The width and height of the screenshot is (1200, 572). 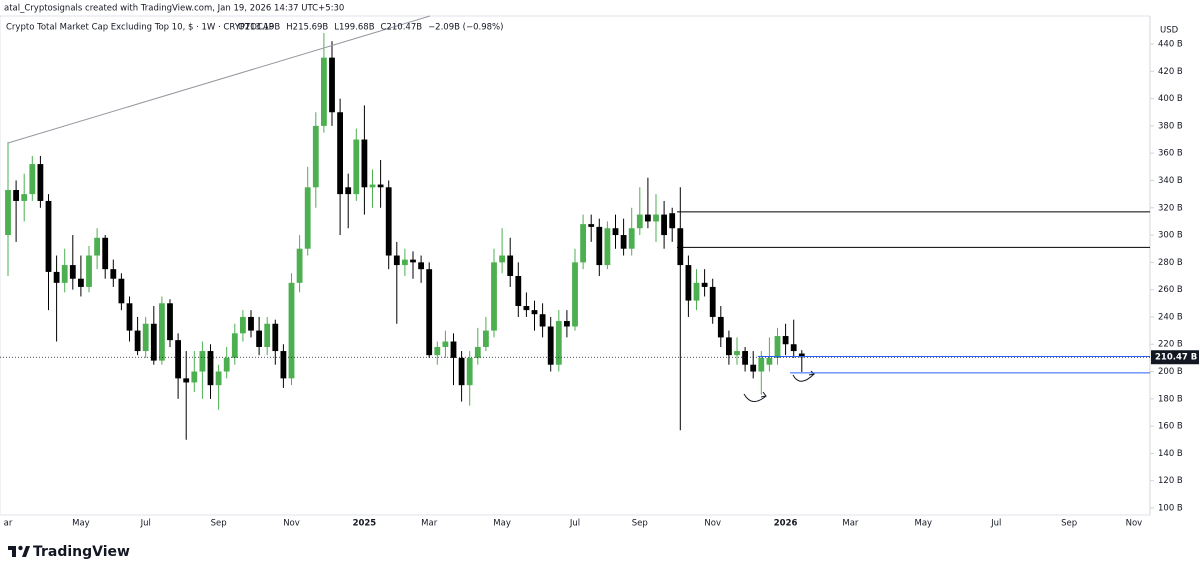 I want to click on y-tick-label: 140 B, so click(x=1170, y=454).